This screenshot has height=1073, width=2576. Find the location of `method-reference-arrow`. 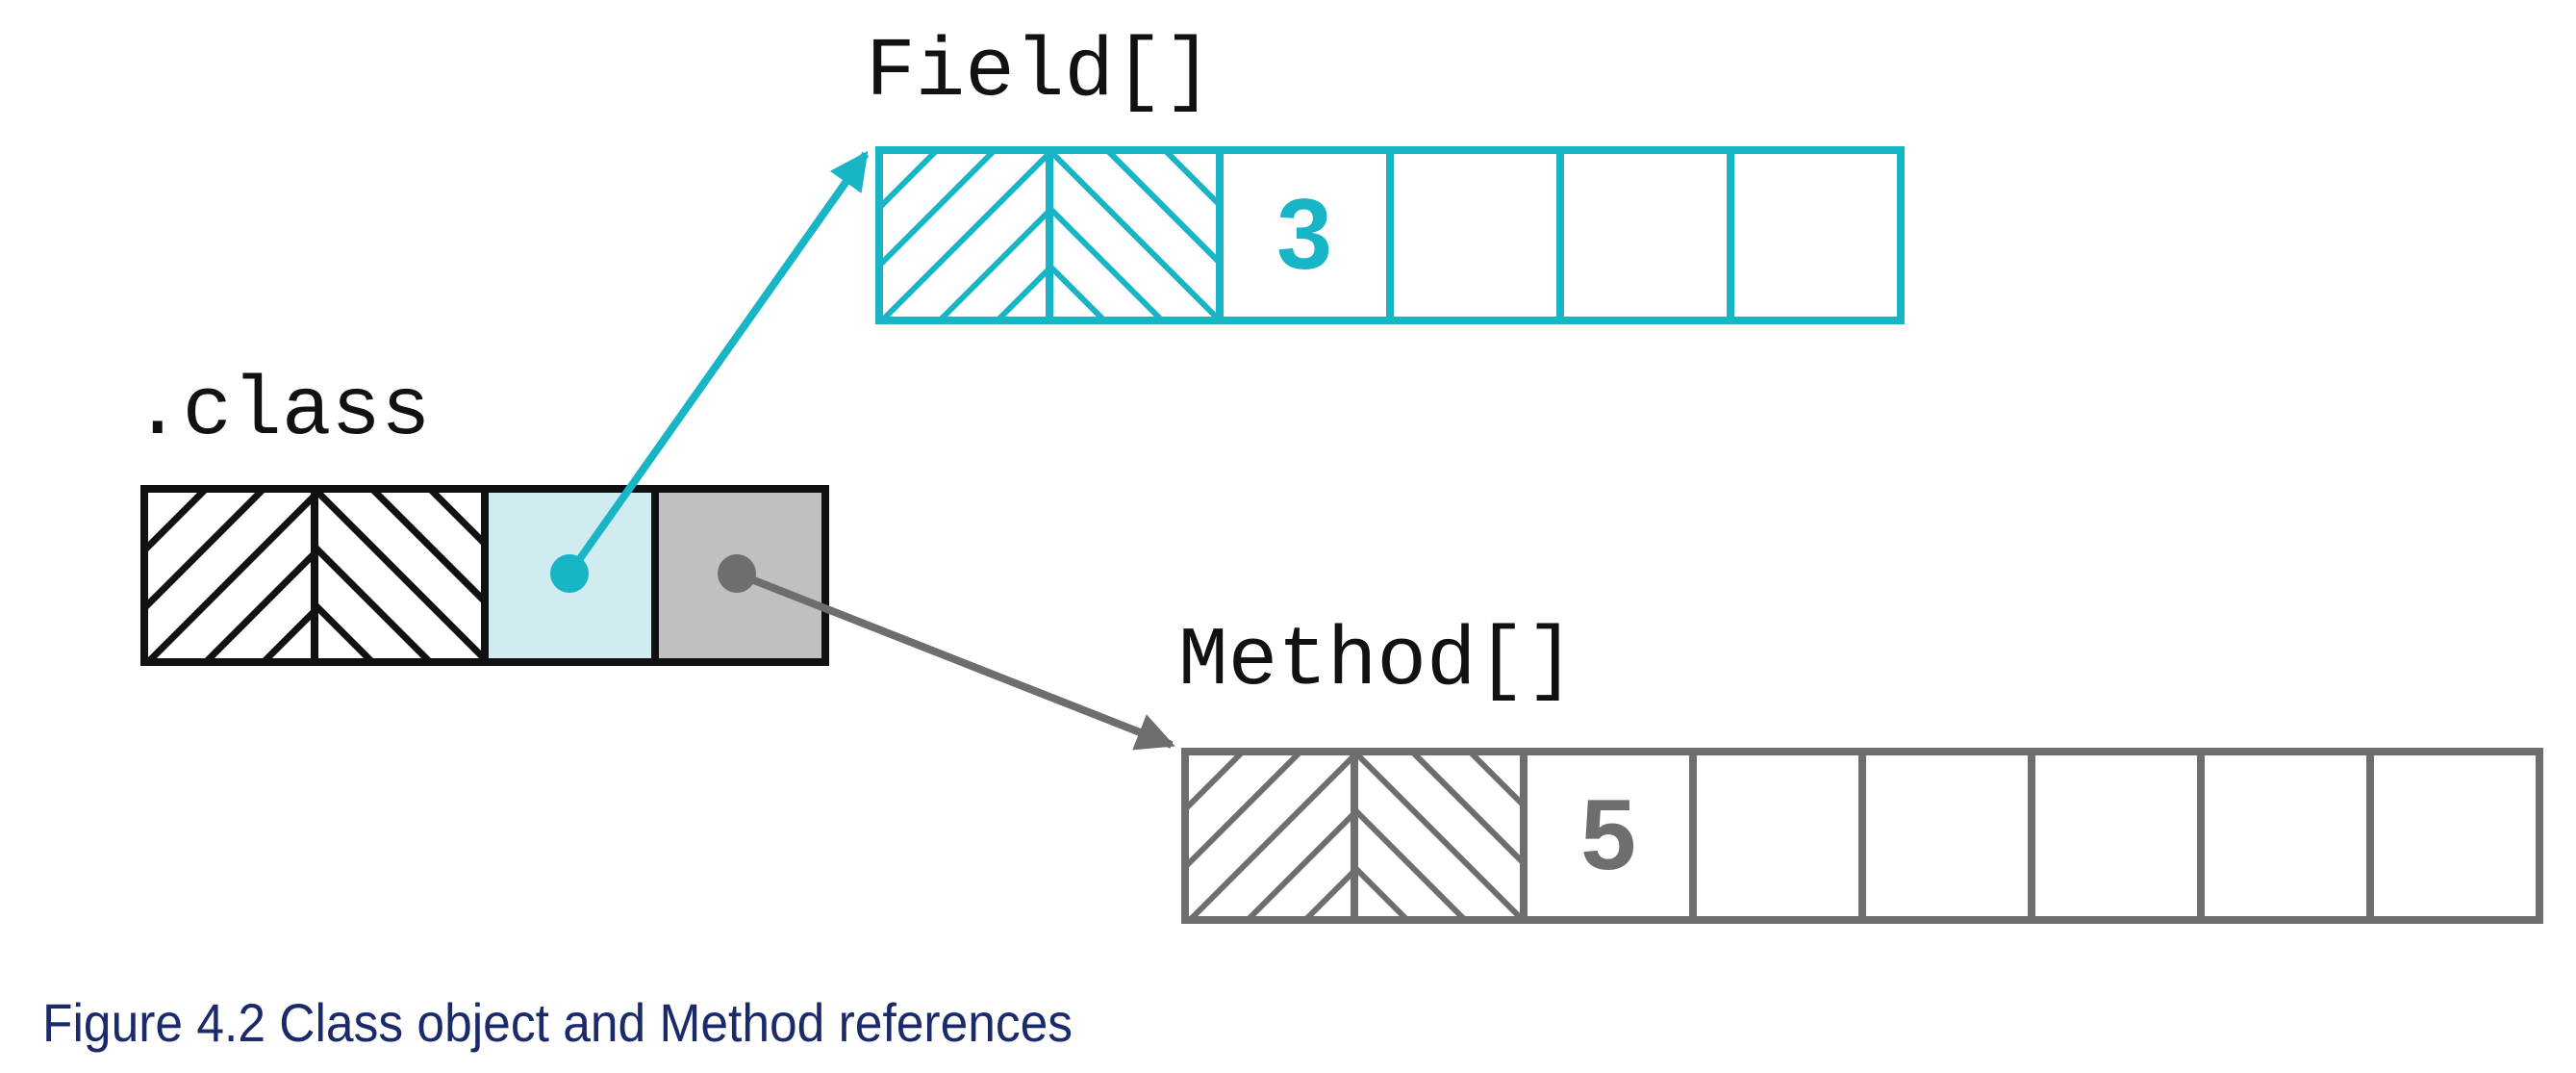

method-reference-arrow is located at coordinates (947, 653).